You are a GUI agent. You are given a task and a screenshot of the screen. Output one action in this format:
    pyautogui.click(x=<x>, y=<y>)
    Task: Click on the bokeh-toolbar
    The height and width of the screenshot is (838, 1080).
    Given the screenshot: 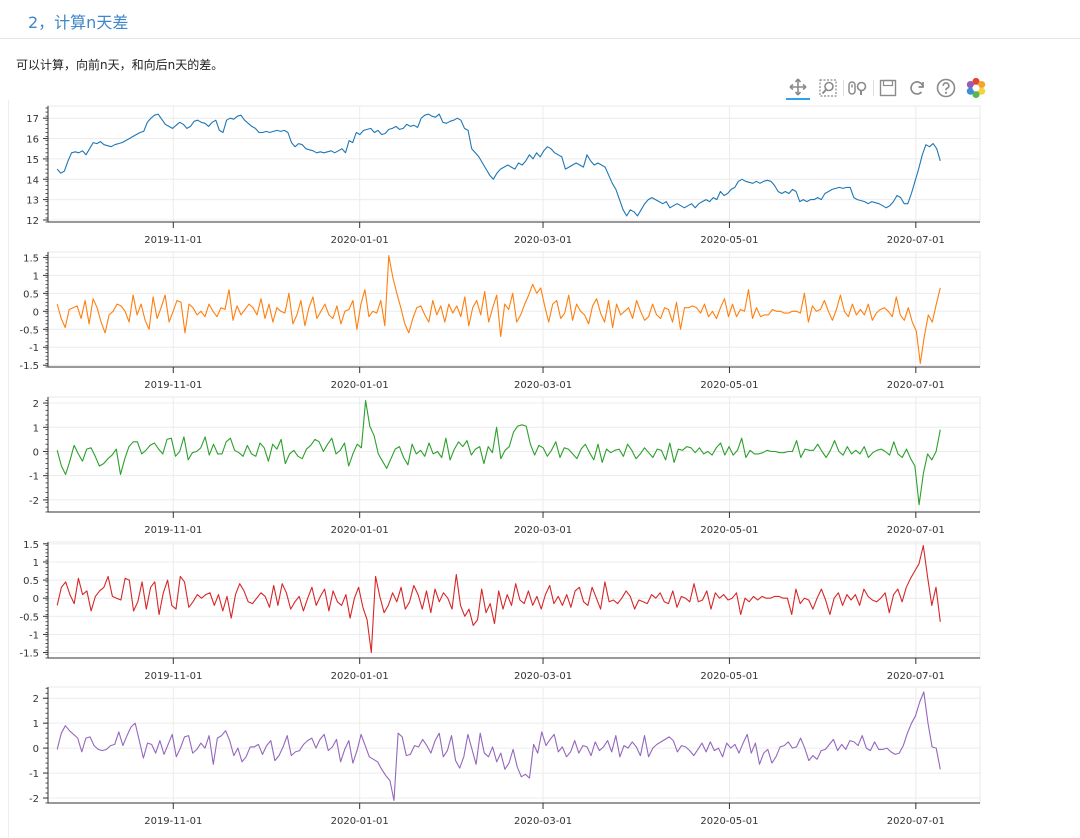 What is the action you would take?
    pyautogui.click(x=889, y=88)
    